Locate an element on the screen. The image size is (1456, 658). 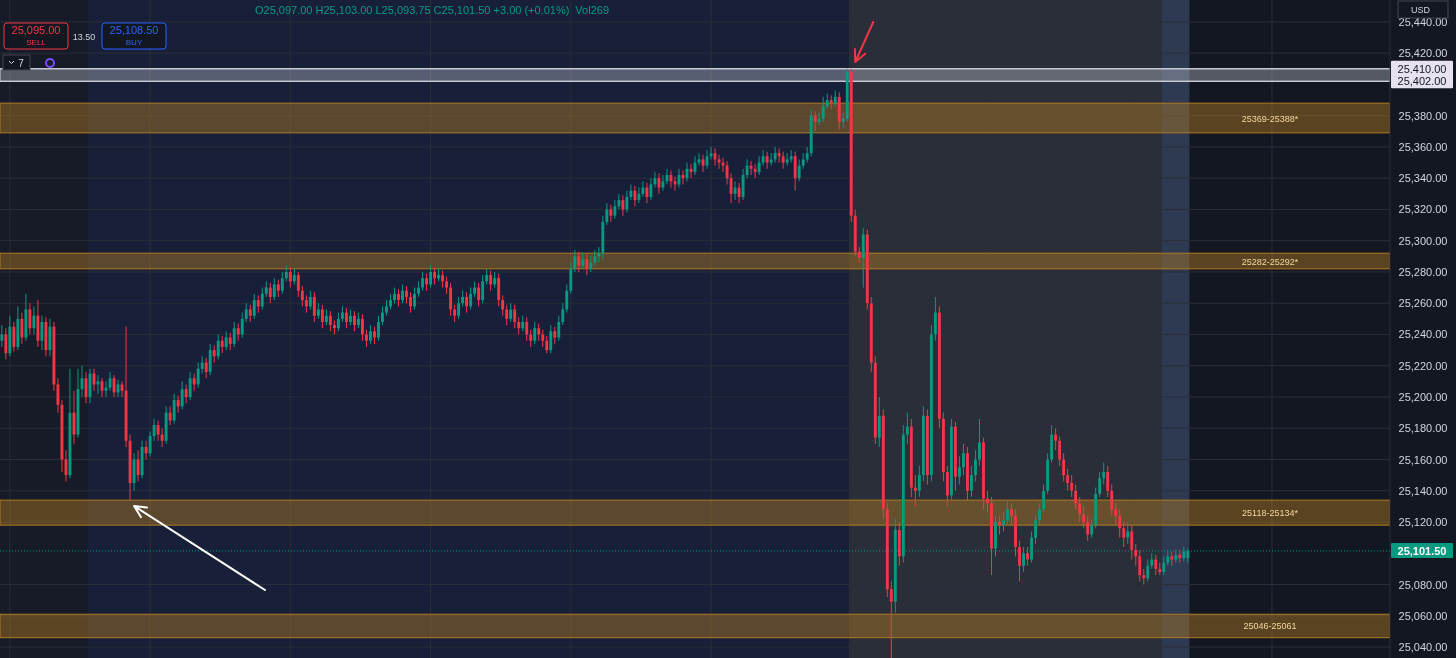
annotation: 7 is located at coordinates (21, 63).